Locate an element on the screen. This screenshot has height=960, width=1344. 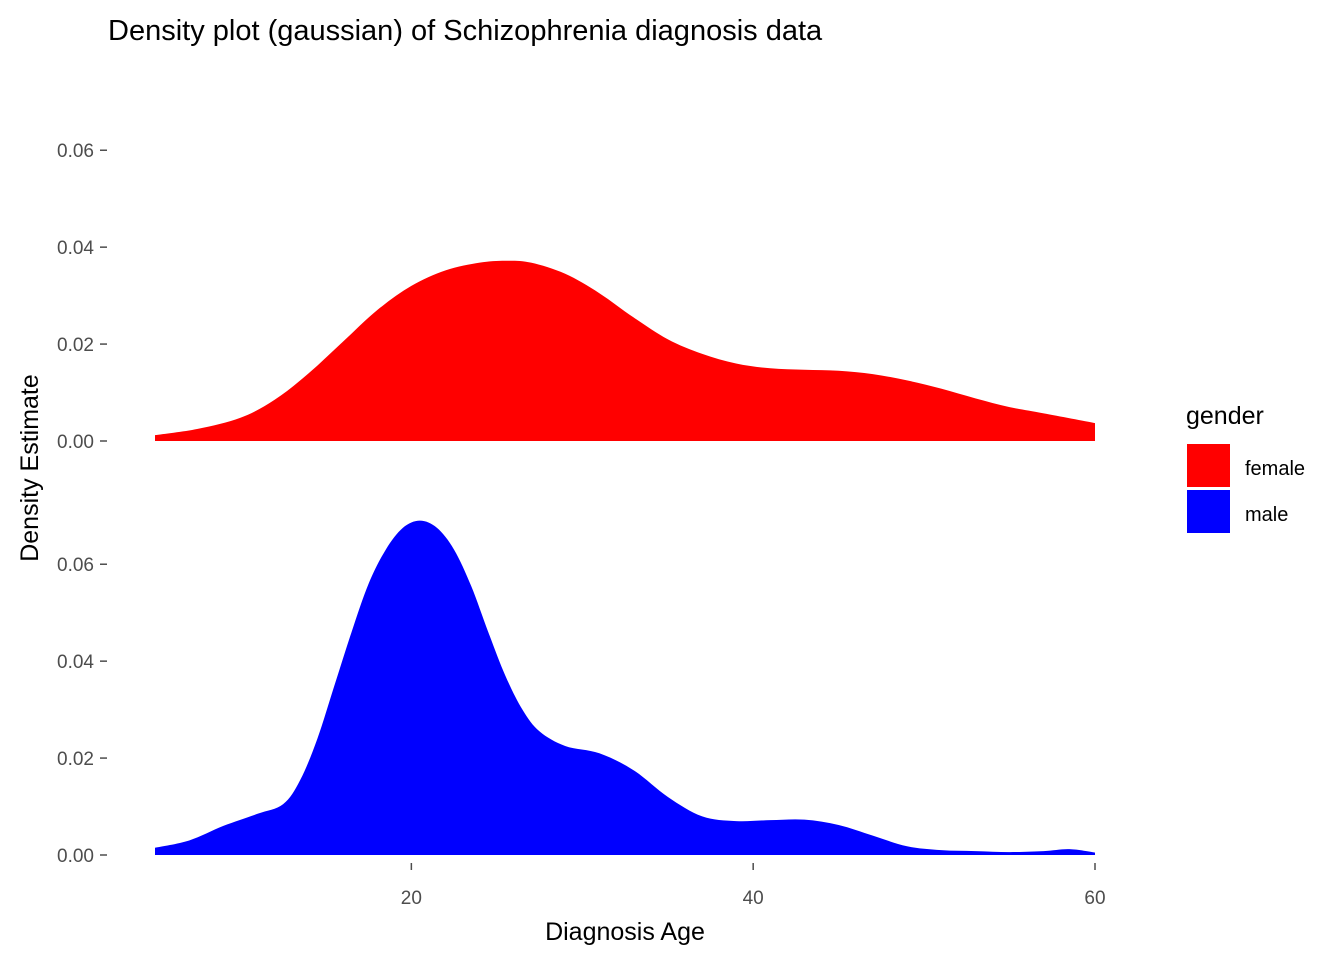
y-tick-label-female-3: 0.06 is located at coordinates (75, 151).